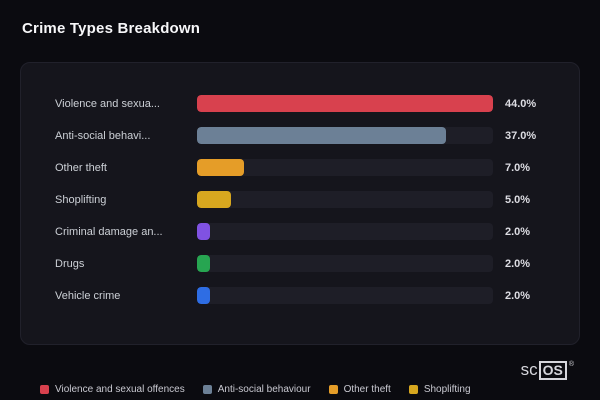 This screenshot has width=600, height=400. I want to click on legend-item: Shoplifting, so click(439, 389).